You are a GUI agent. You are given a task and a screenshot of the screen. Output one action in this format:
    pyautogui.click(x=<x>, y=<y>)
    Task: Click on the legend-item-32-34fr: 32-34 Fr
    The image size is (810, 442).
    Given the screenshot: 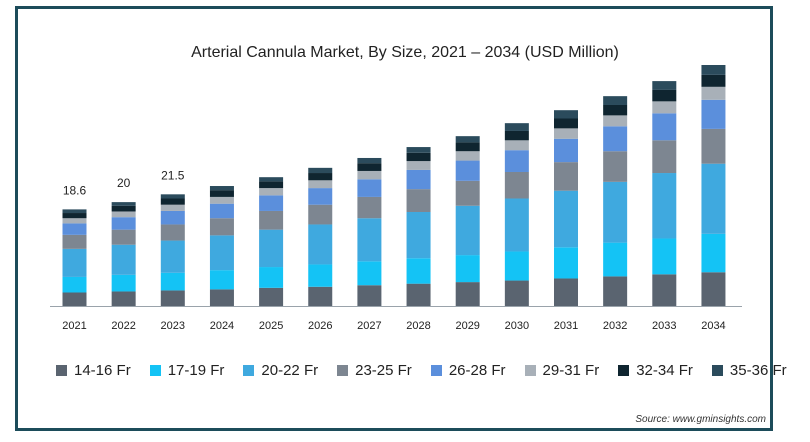 What is the action you would take?
    pyautogui.click(x=655, y=370)
    